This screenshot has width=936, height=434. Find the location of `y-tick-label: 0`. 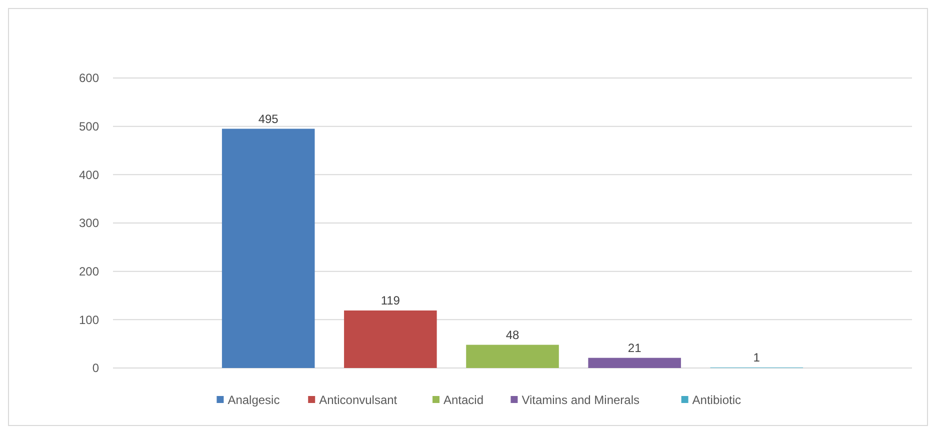

y-tick-label: 0 is located at coordinates (96, 368).